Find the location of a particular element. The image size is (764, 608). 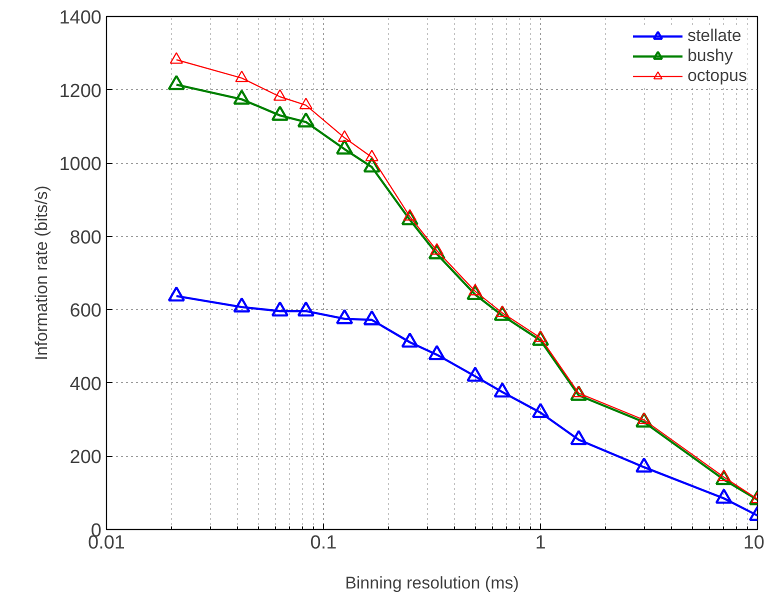

y-tick-label: 1200 is located at coordinates (80, 91).